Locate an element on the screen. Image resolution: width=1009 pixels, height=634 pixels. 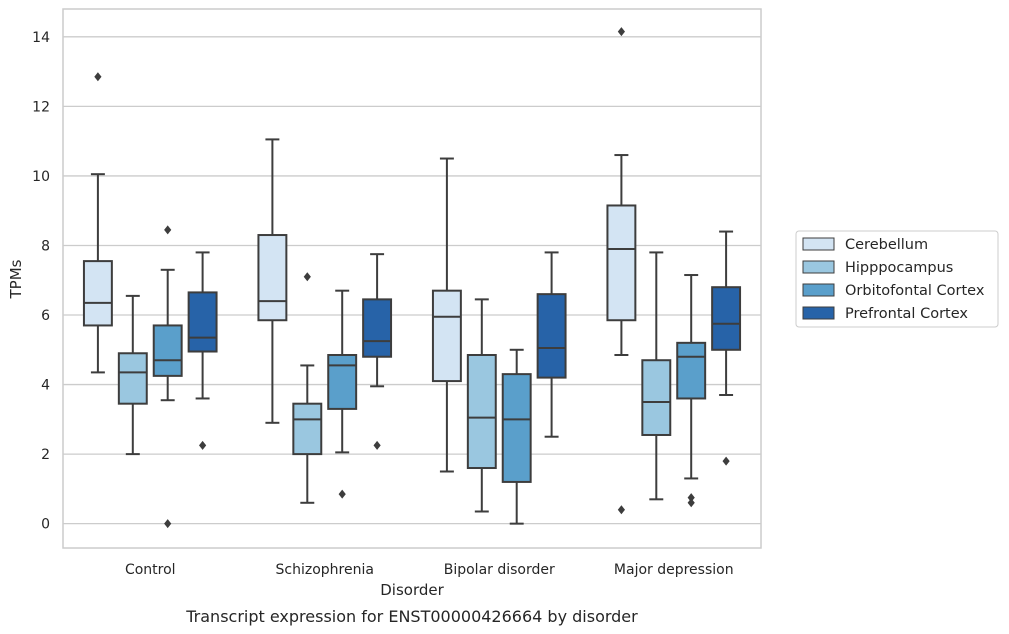
y-tick-label: 14 is located at coordinates (41, 38).